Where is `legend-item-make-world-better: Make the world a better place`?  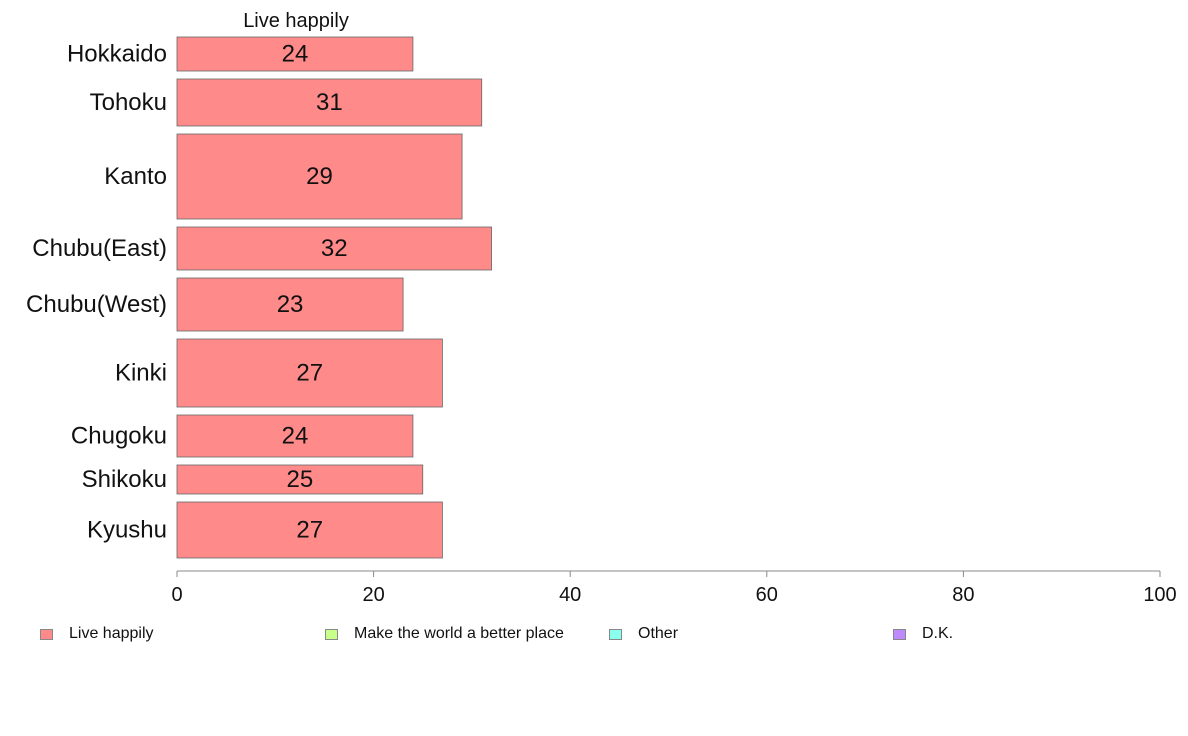
legend-item-make-world-better: Make the world a better place is located at coordinates (444, 634).